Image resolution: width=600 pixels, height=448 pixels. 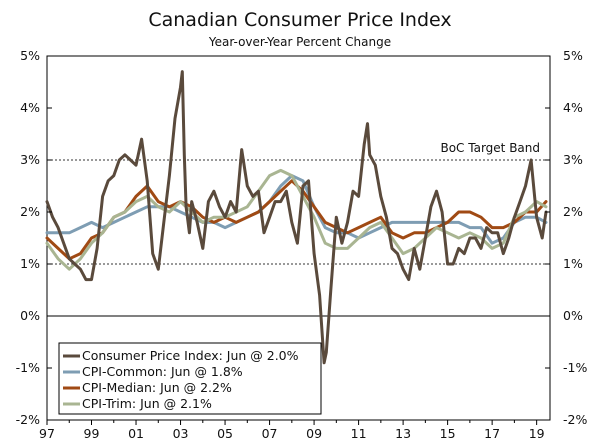 What do you see at coordinates (314, 433) in the screenshot?
I see `x-tick-label: 09` at bounding box center [314, 433].